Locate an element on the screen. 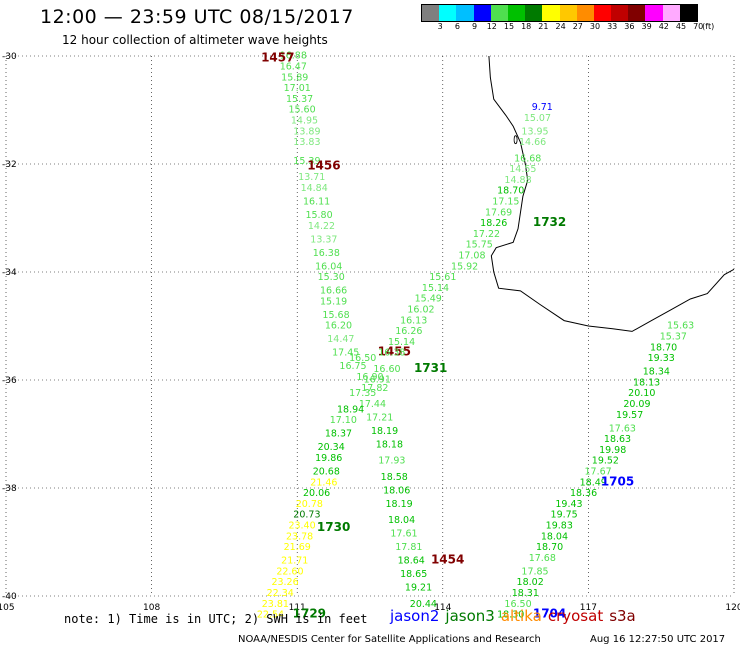  wave-height-value: 15.92 is located at coordinates (464, 266).